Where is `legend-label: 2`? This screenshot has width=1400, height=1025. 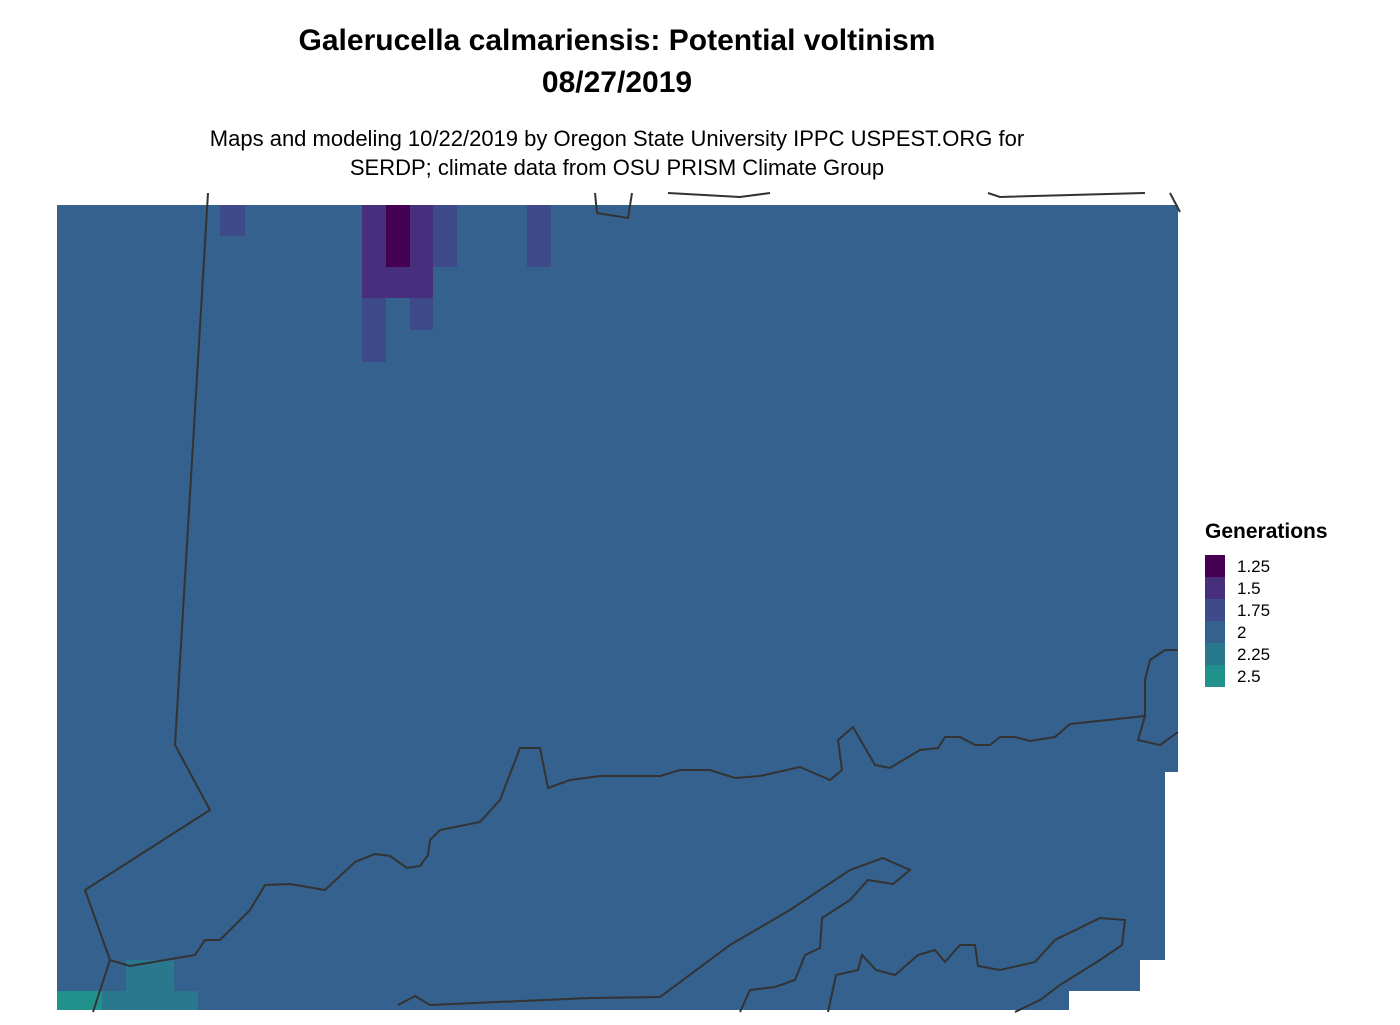
legend-label: 2 is located at coordinates (1241, 632).